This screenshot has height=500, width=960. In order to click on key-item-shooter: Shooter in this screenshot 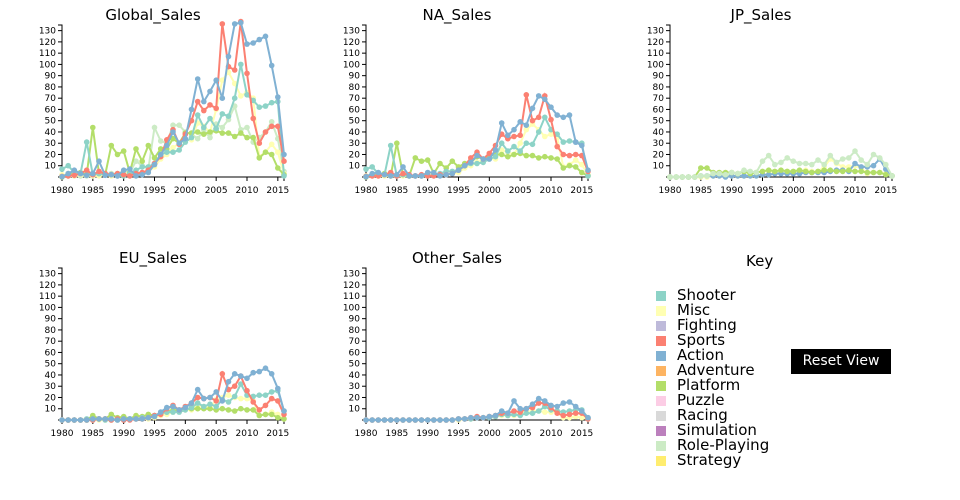, I will do `click(712, 295)`.